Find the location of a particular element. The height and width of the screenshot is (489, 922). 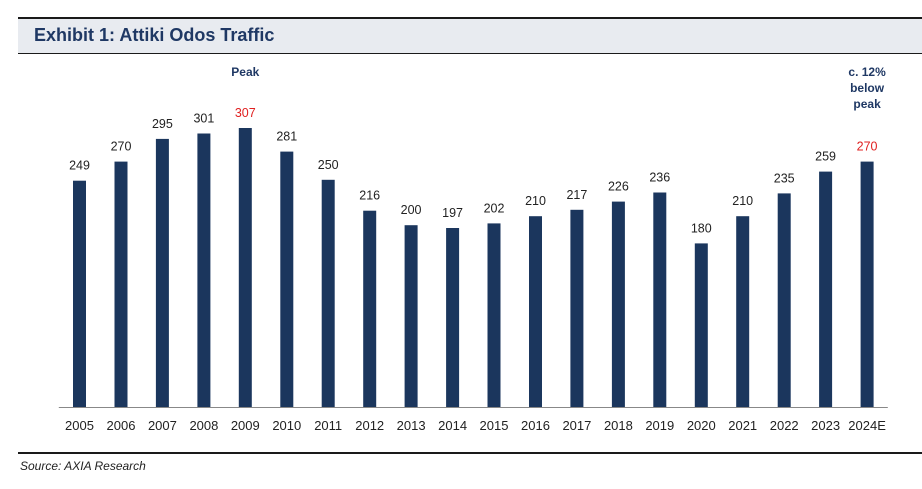

tick-label-2006: 2006 is located at coordinates (121, 425).